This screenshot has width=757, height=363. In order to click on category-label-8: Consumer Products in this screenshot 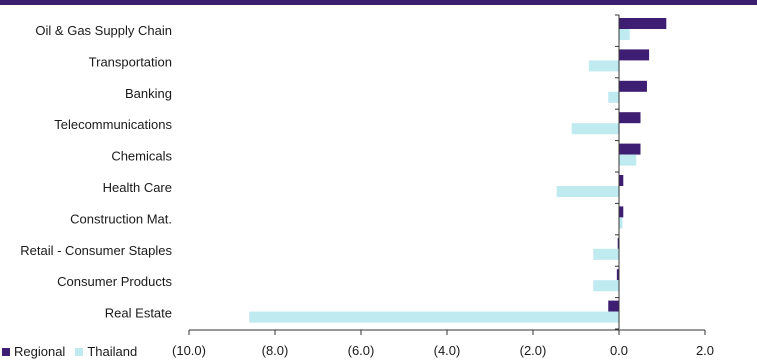, I will do `click(114, 281)`.